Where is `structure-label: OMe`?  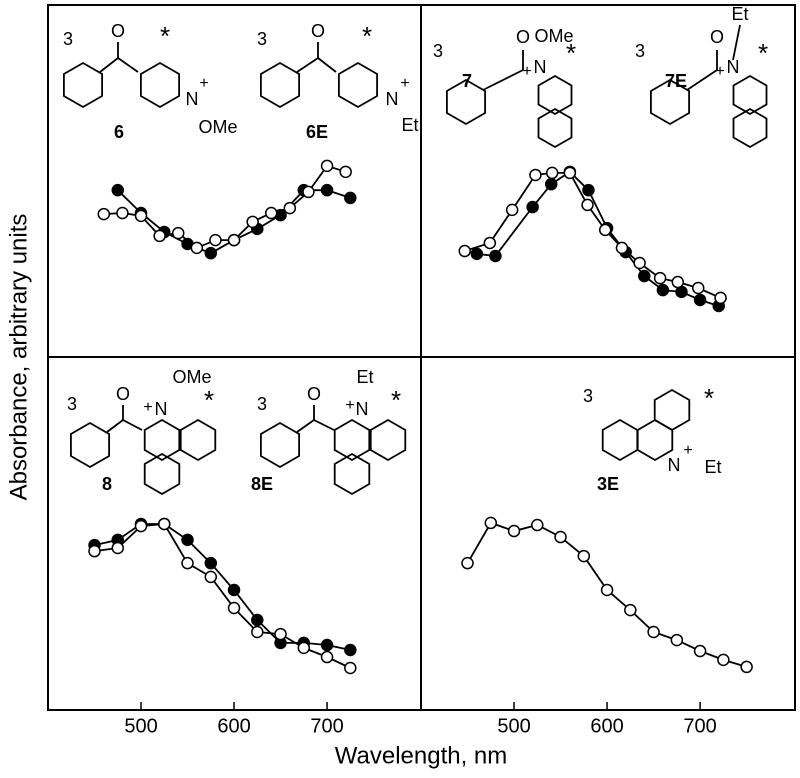
structure-label: OMe is located at coordinates (191, 377).